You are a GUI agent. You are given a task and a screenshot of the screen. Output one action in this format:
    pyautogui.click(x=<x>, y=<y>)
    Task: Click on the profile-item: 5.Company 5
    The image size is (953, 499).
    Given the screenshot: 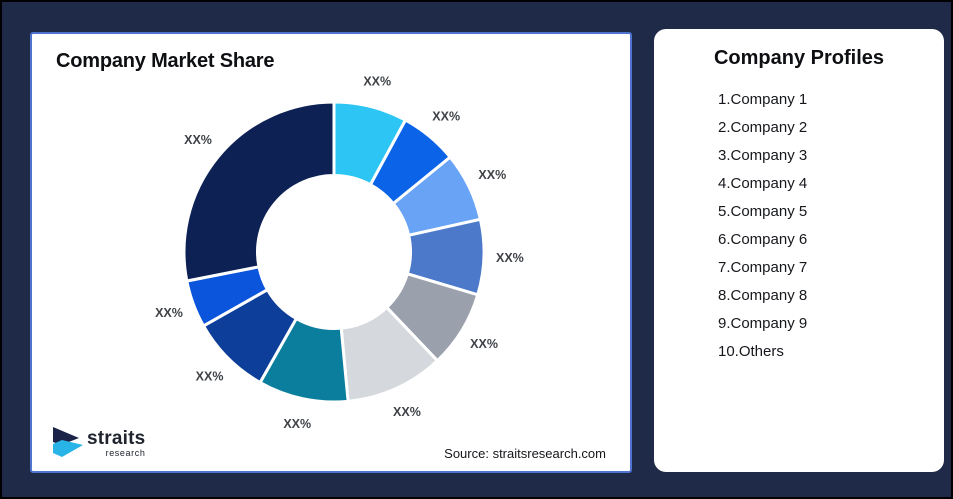 What is the action you would take?
    pyautogui.click(x=763, y=211)
    